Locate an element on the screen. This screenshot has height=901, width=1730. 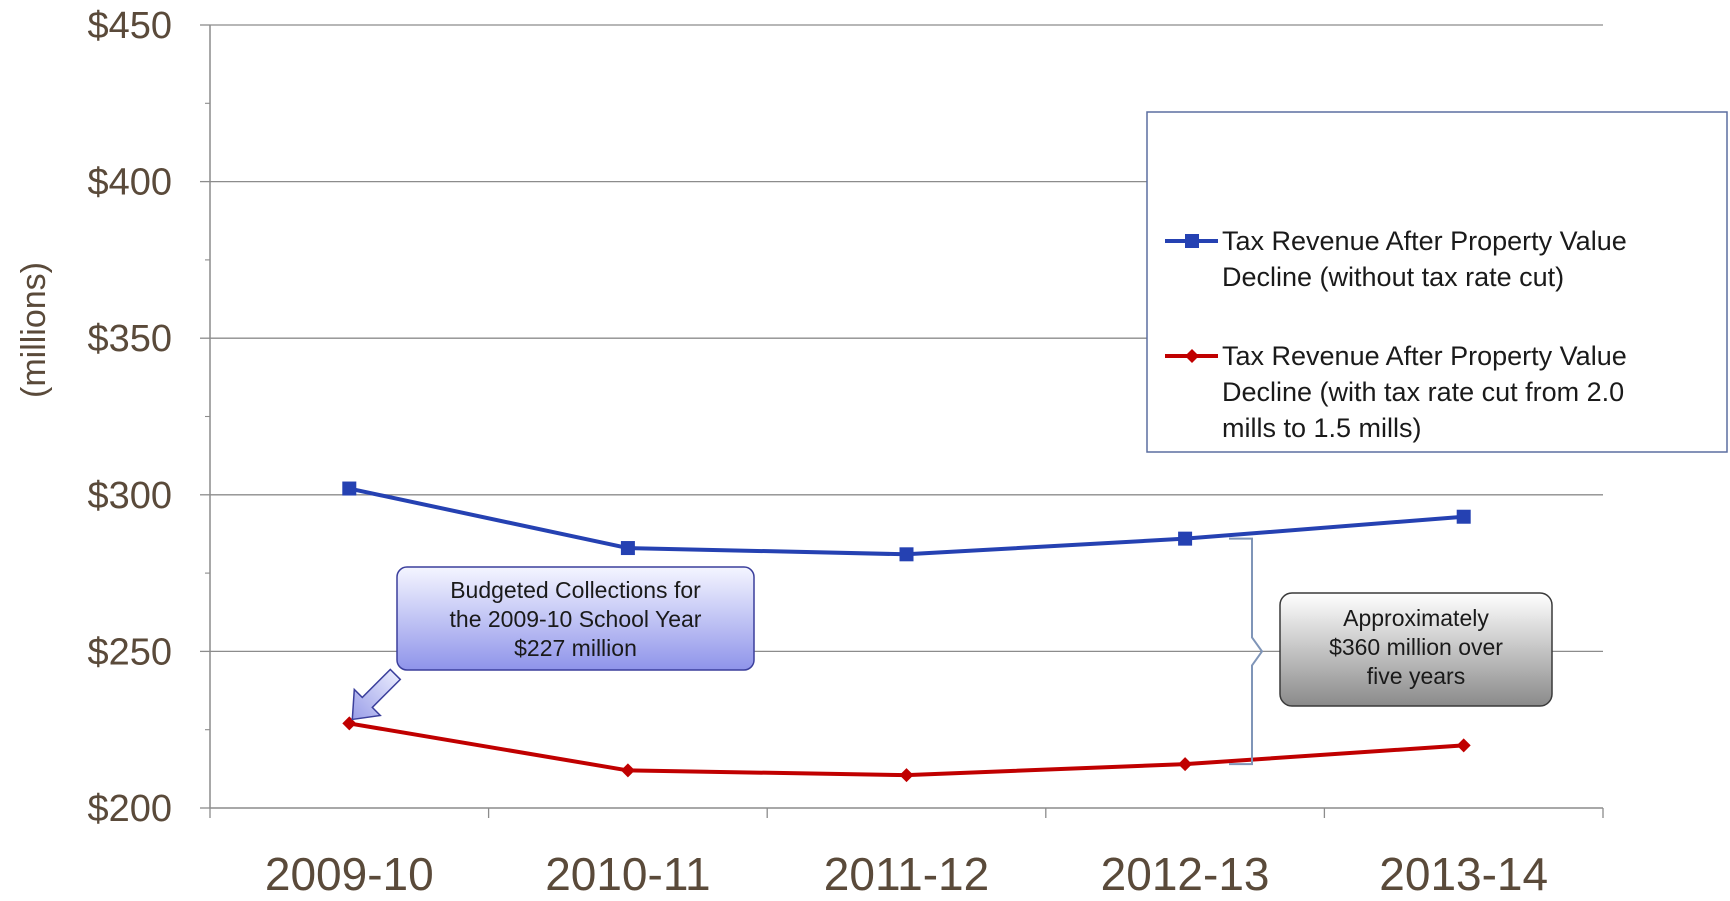
y-tick-label: $400 is located at coordinates (129, 183).